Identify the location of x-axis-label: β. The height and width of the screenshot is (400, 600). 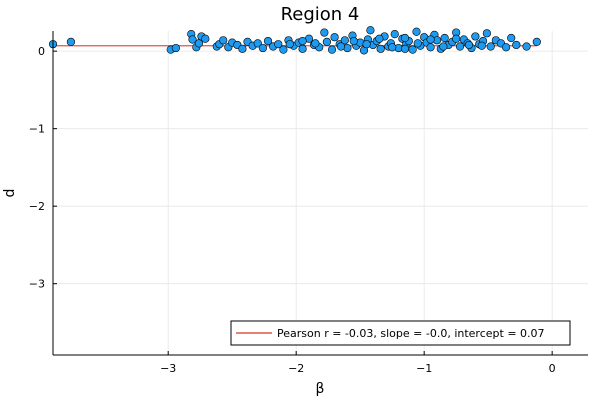
(320, 389).